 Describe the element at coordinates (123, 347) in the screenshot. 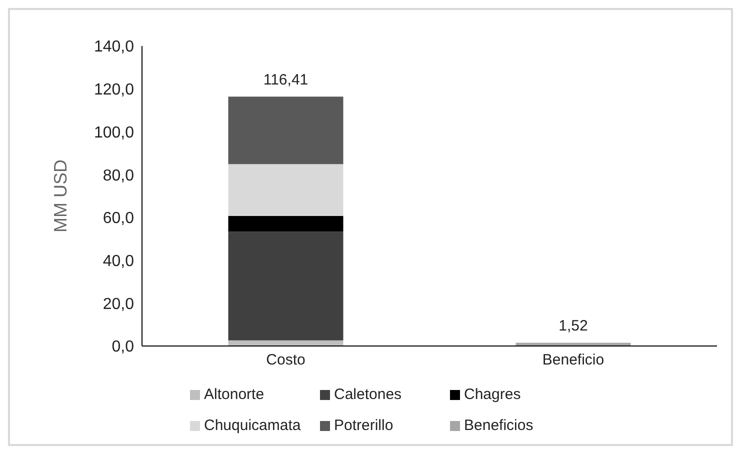

I see `y-tick-label: 0,0` at that location.